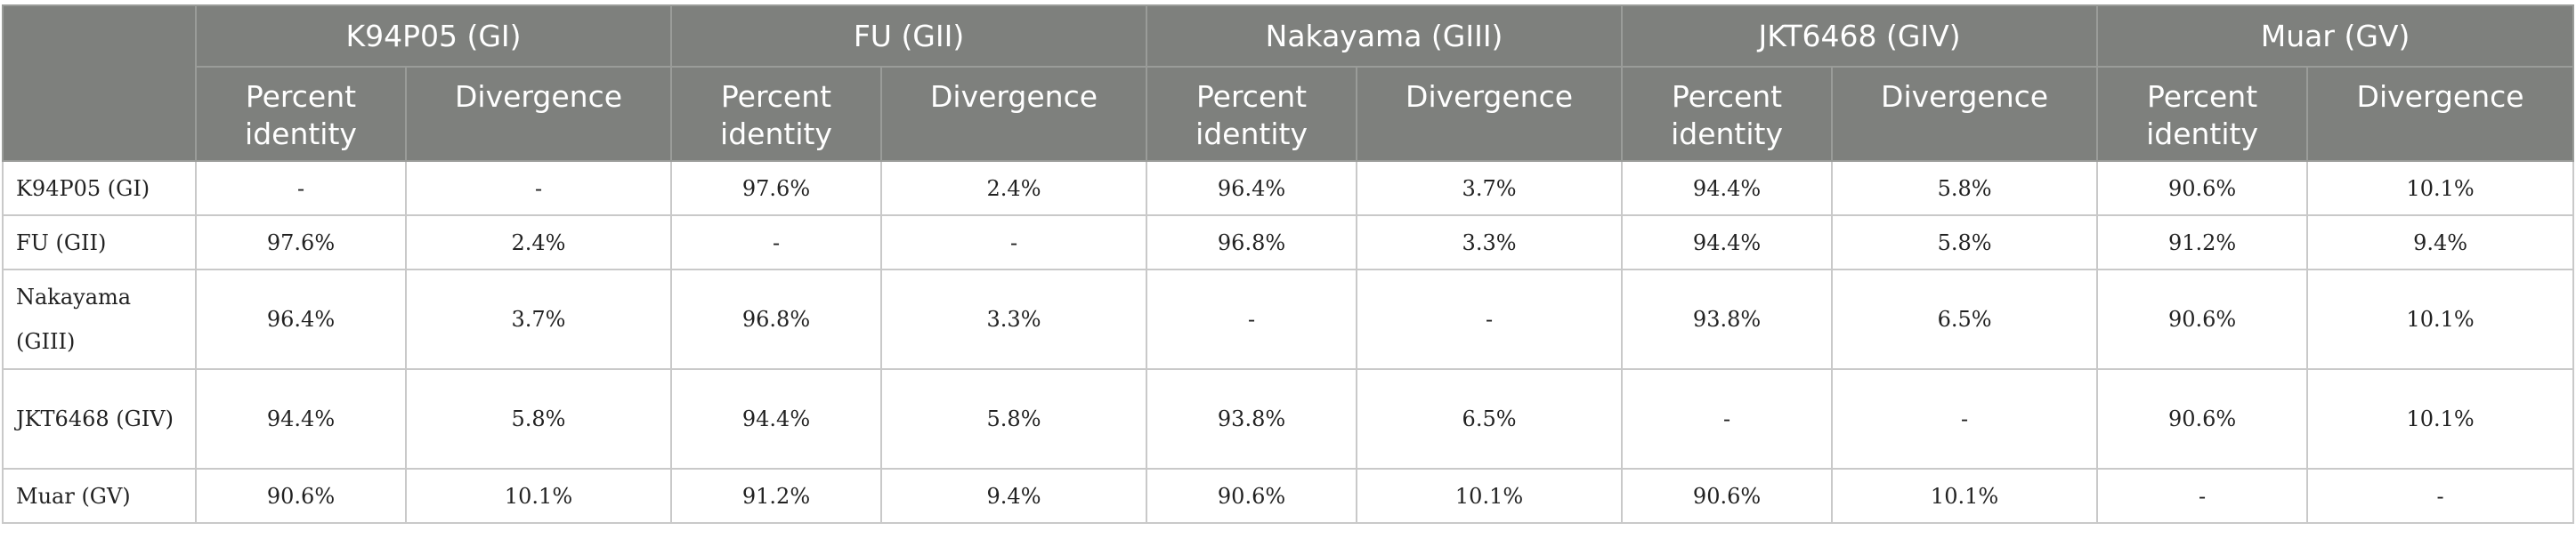  I want to click on group-header: FU (GII), so click(909, 36).